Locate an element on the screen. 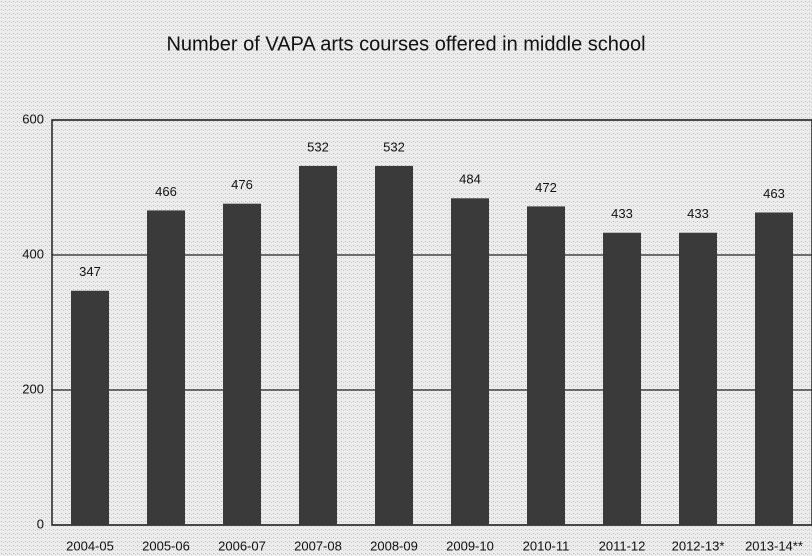  x-tick-label: 2008-09 is located at coordinates (394, 545).